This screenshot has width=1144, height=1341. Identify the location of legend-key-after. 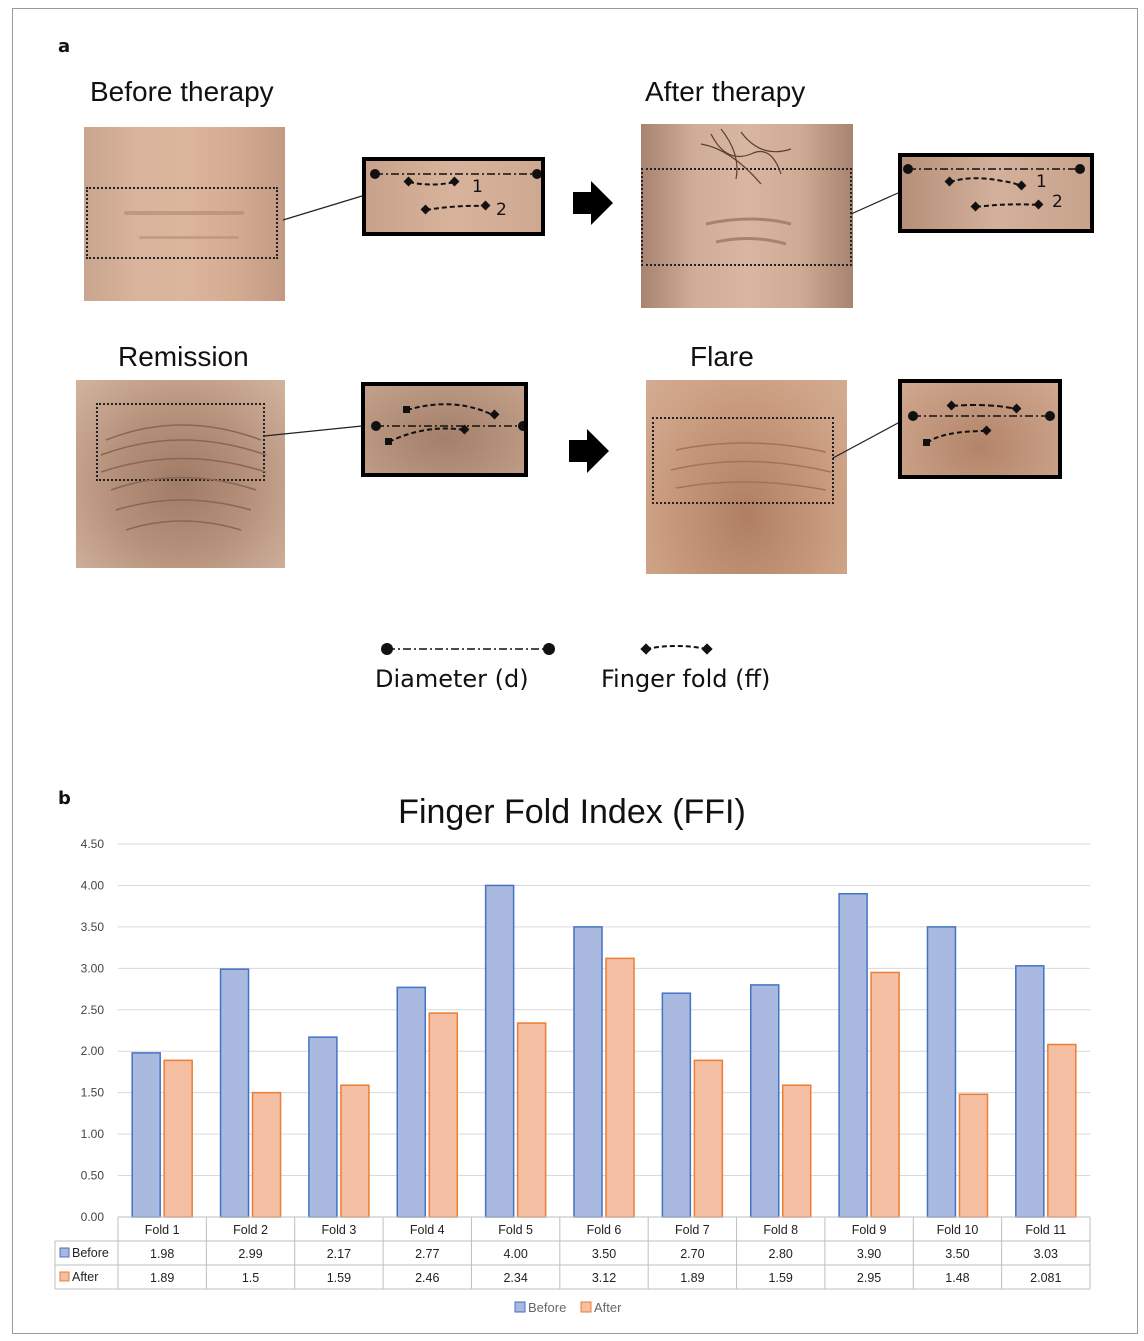
(64, 1276).